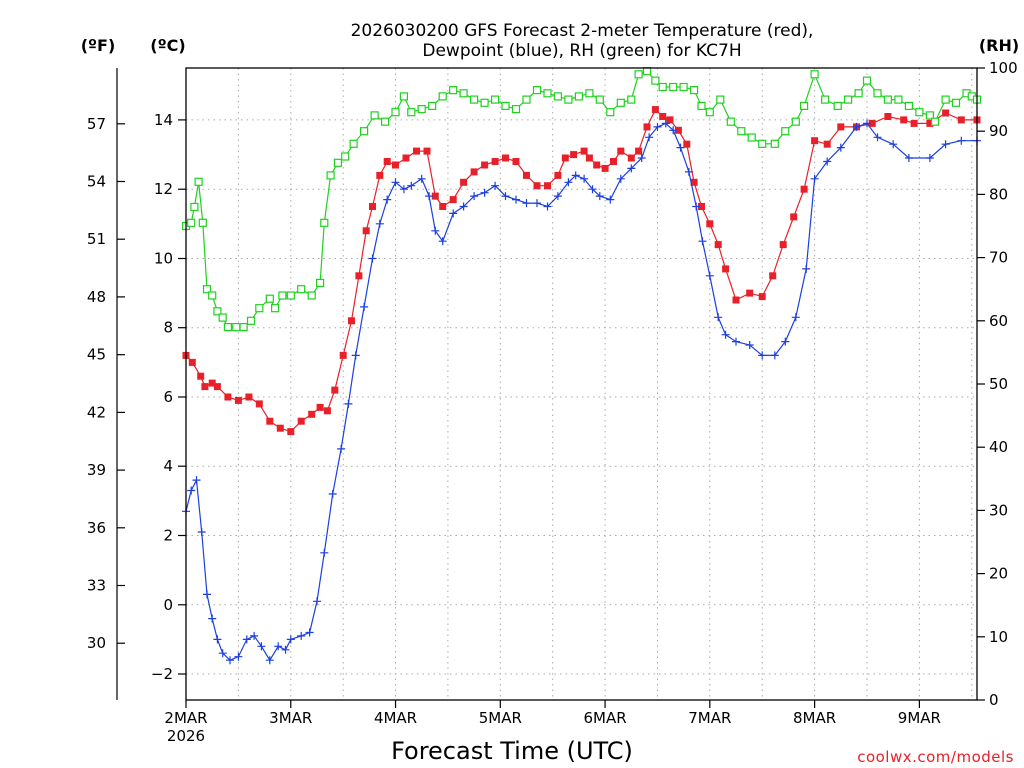  I want to click on celsius-unit-label: (ºC), so click(167, 45).